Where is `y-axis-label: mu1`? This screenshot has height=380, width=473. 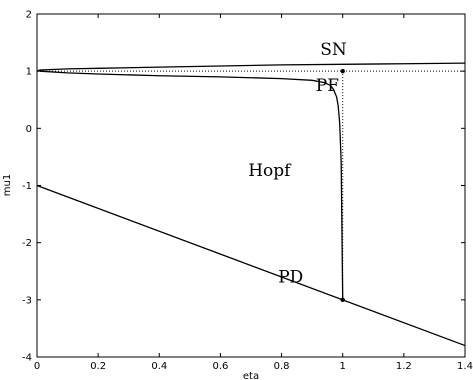
y-axis-label: mu1 is located at coordinates (7, 185).